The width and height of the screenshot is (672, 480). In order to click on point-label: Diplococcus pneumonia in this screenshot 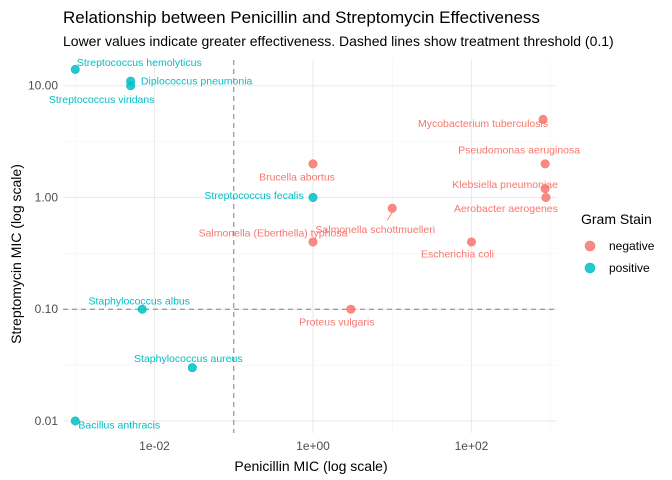, I will do `click(197, 82)`.